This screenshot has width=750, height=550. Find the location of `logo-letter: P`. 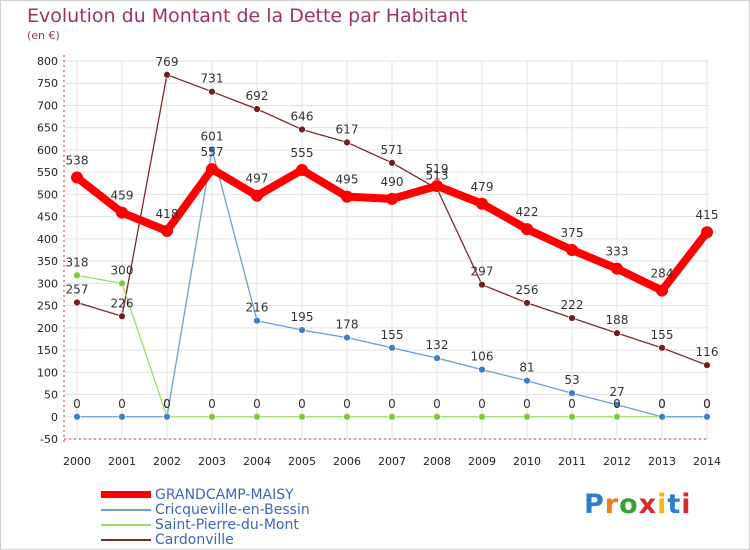

logo-letter: P is located at coordinates (594, 504).